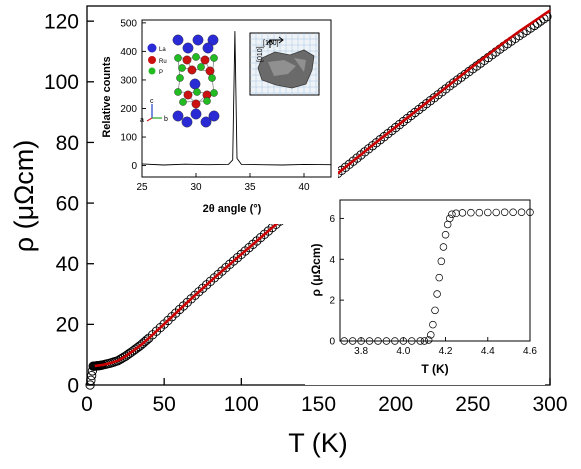 Image resolution: width=581 pixels, height=469 pixels. Describe the element at coordinates (152, 71) in the screenshot. I see `legend-p-marker` at that location.